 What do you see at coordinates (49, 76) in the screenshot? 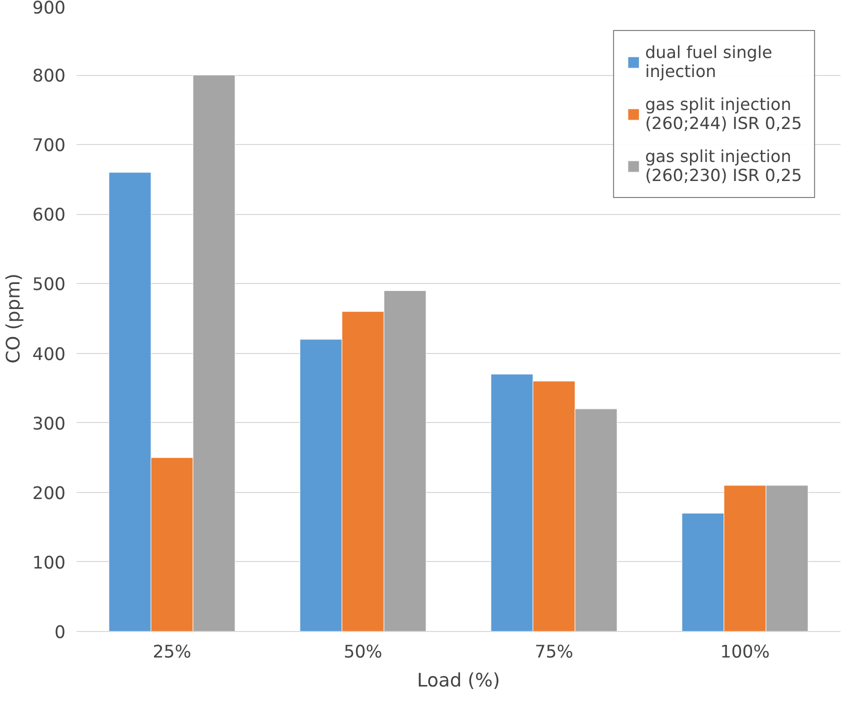
I see `y-tick-label: 800` at bounding box center [49, 76].